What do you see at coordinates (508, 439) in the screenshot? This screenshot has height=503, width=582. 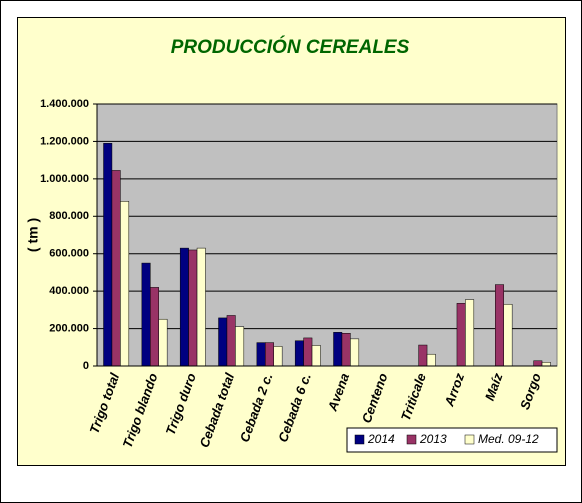 I see `legend-label: Med. 09-12` at bounding box center [508, 439].